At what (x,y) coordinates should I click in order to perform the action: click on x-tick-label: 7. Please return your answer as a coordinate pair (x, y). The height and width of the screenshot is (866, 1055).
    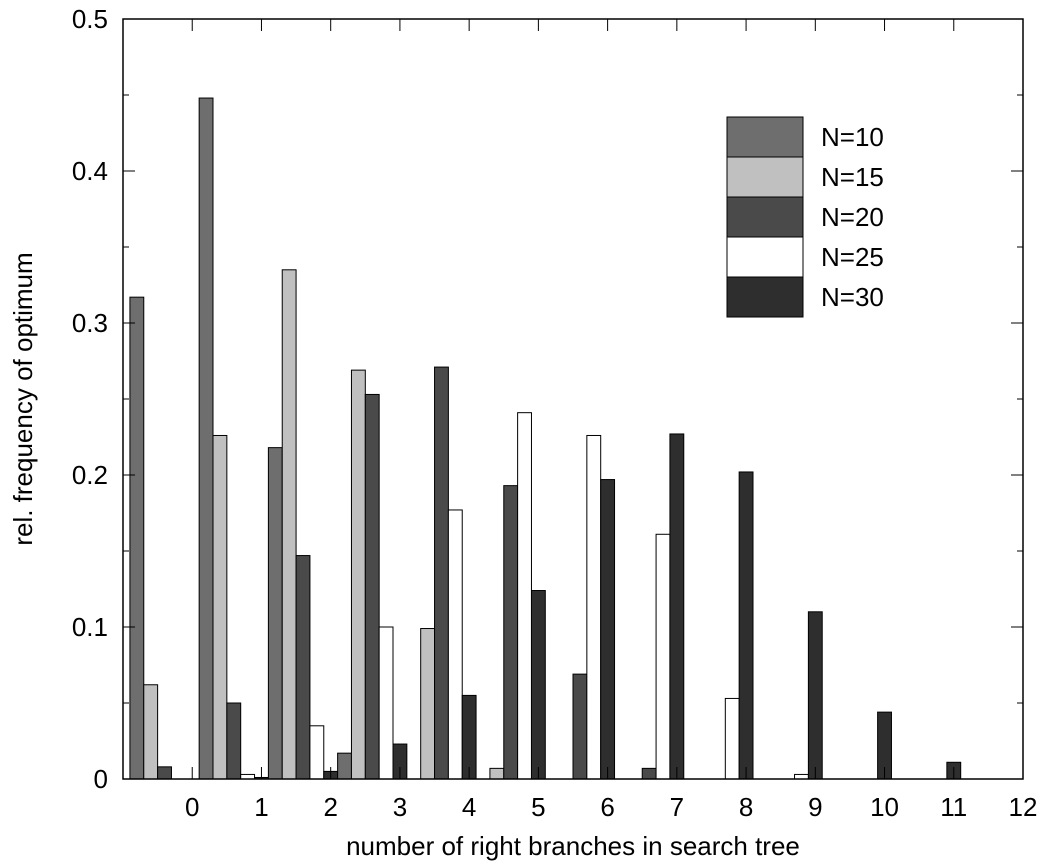
    Looking at the image, I should click on (677, 807).